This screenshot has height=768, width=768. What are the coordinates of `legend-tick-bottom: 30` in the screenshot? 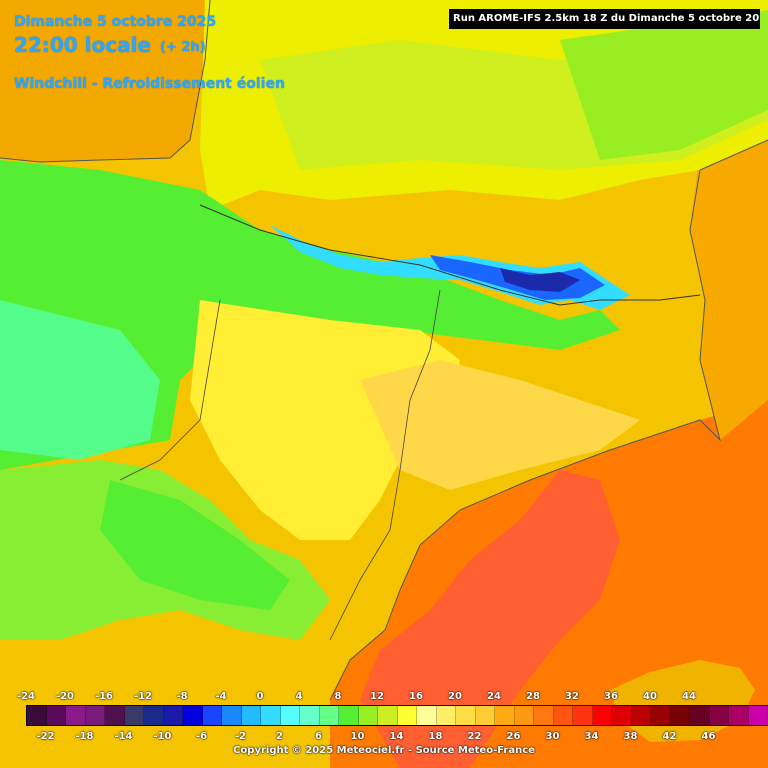 It's located at (552, 736).